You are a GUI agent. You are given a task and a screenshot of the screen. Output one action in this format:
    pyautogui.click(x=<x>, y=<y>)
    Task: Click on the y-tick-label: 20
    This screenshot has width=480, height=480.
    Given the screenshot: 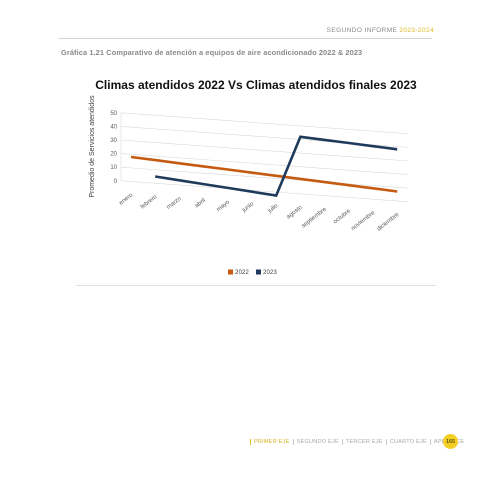 What is the action you would take?
    pyautogui.click(x=113, y=155)
    